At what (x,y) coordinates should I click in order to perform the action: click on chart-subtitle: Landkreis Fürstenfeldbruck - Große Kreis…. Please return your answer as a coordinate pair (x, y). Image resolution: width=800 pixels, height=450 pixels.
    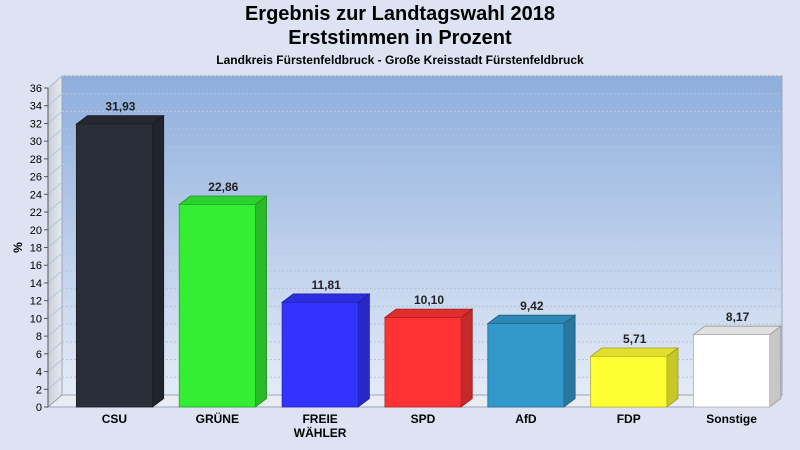
    Looking at the image, I should click on (400, 60).